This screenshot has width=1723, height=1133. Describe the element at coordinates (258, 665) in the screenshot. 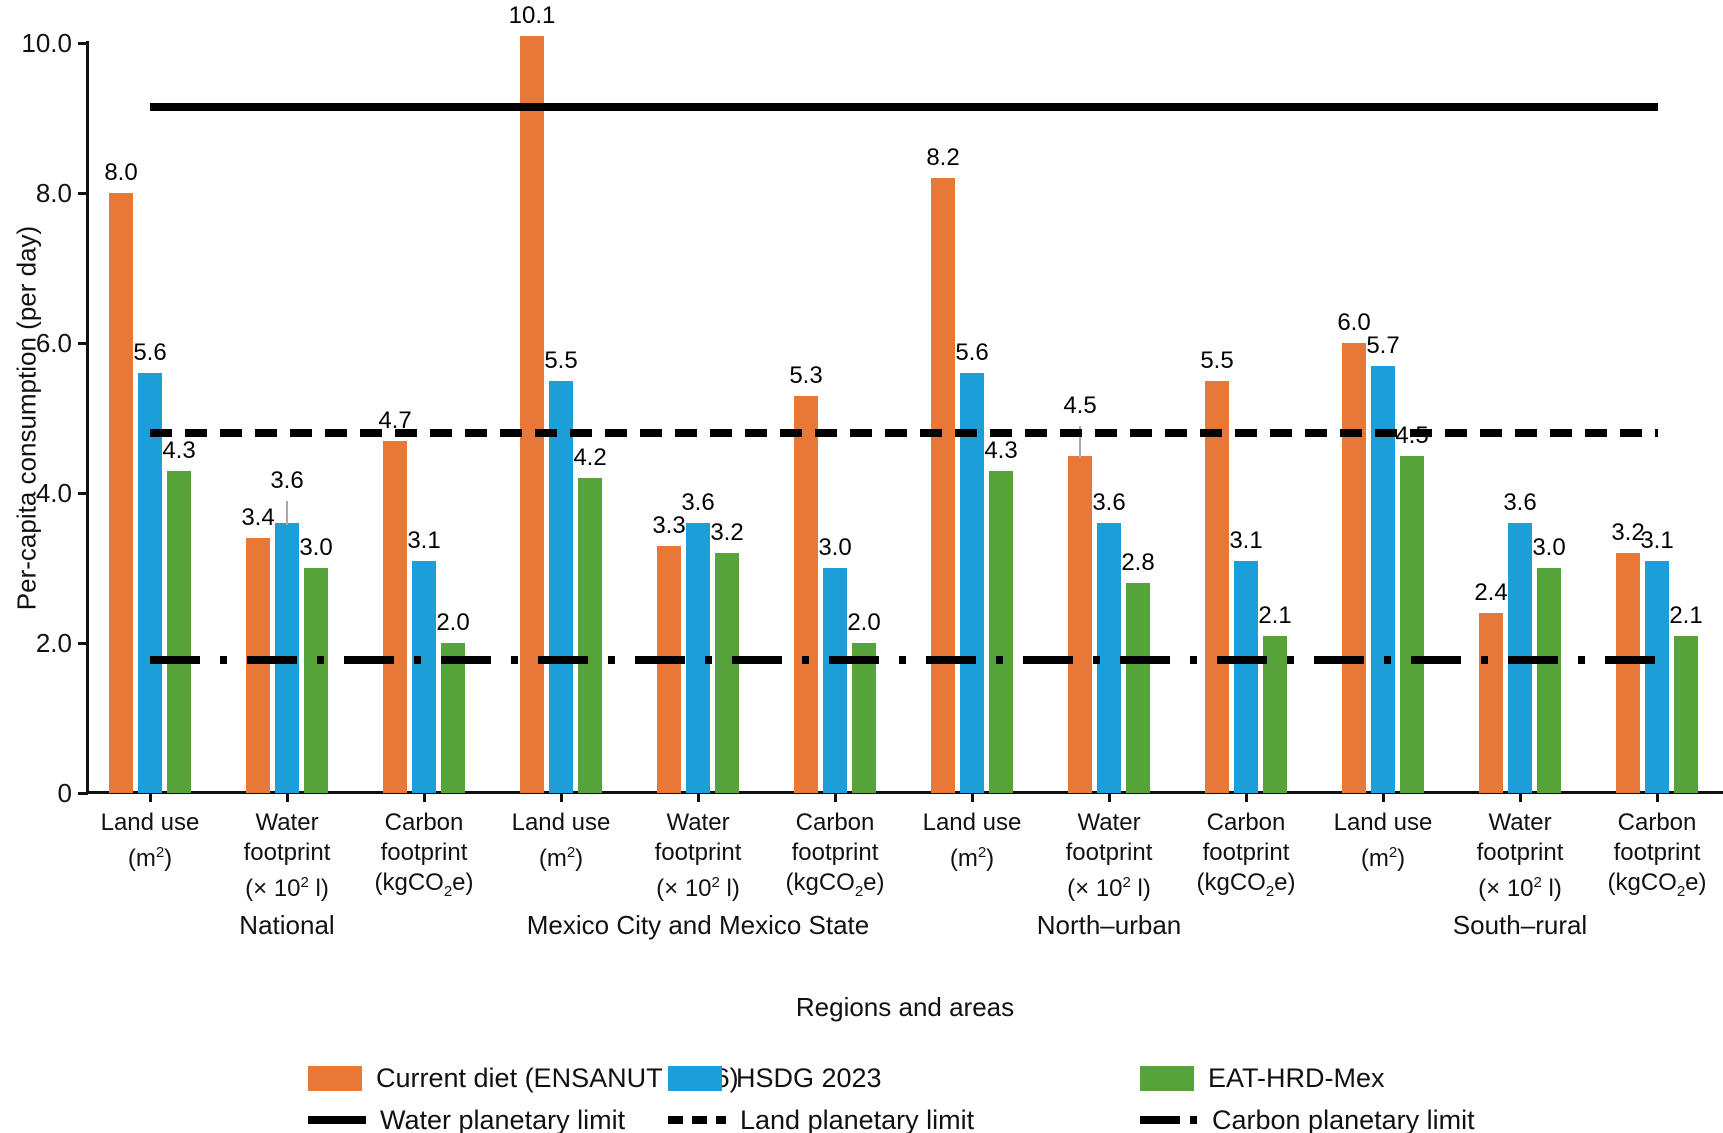

I see `bar-series0-cat1` at that location.